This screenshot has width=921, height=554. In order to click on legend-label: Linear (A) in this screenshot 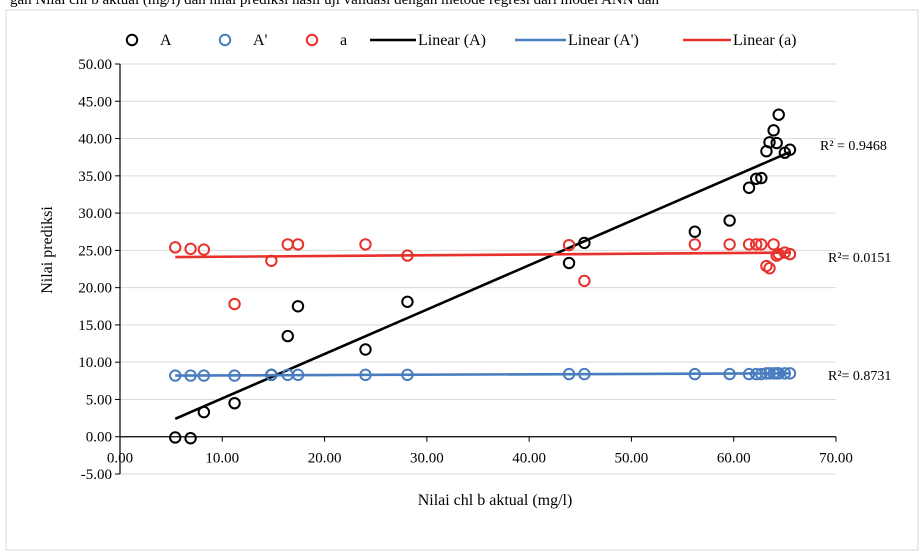, I will do `click(452, 40)`.